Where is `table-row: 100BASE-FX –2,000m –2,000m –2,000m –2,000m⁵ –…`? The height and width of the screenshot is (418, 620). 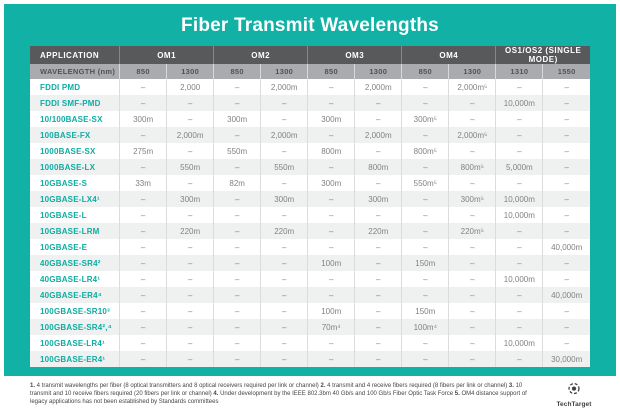 table-row: 100BASE-FX –2,000m –2,000m –2,000m –2,000m⁵ –… is located at coordinates (310, 135).